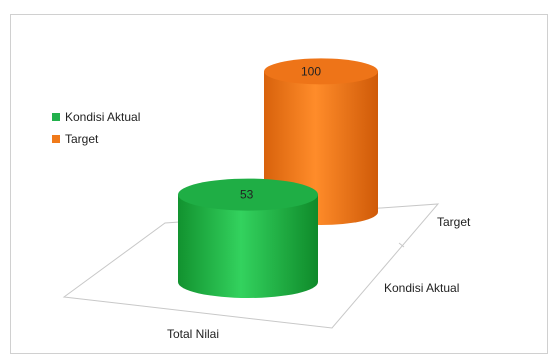 This screenshot has width=559, height=361. I want to click on legend-label-kondisi-aktual: Kondisi Aktual, so click(103, 117).